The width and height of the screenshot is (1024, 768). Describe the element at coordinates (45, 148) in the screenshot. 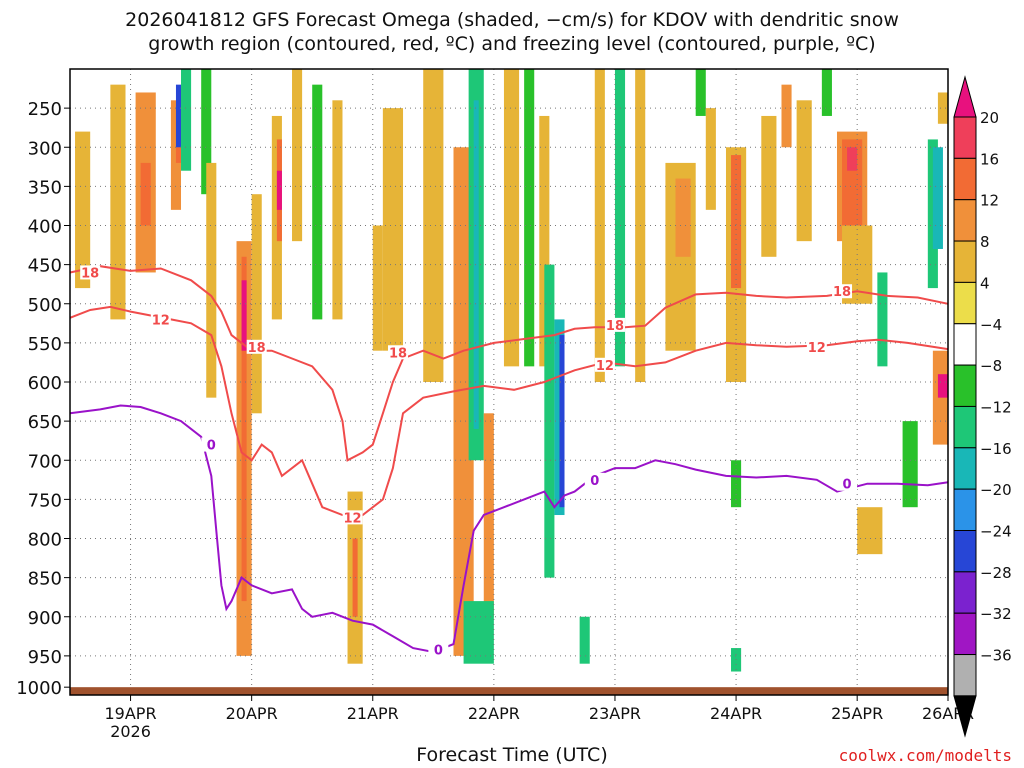

I see `y-tick-label: 300` at that location.